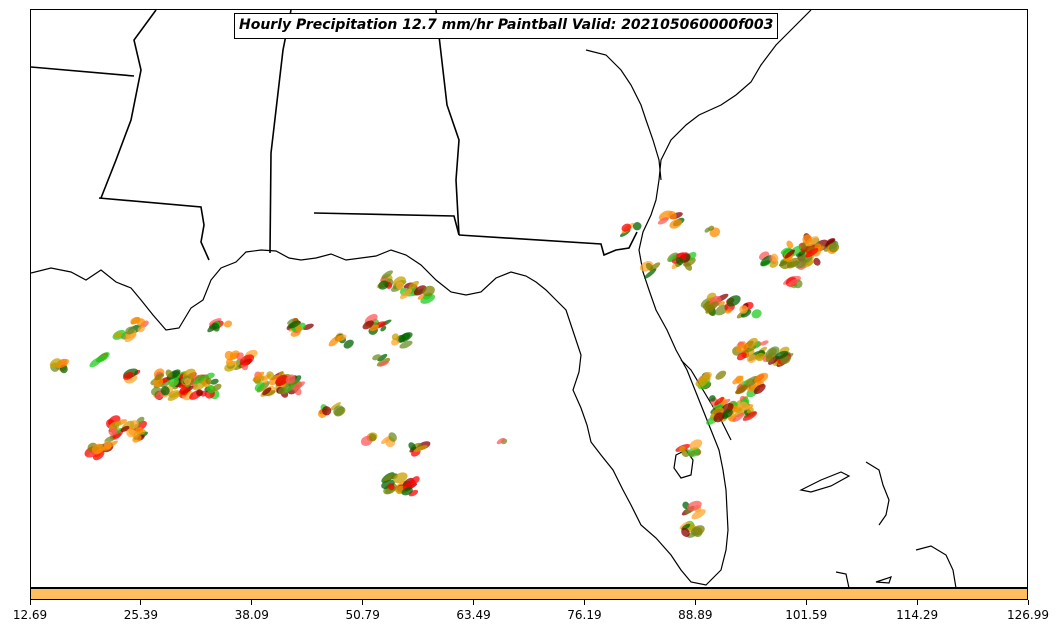 Image resolution: width=1062 pixels, height=633 pixels. What do you see at coordinates (806, 615) in the screenshot?
I see `colorbar-tick-label: 101.59` at bounding box center [806, 615].